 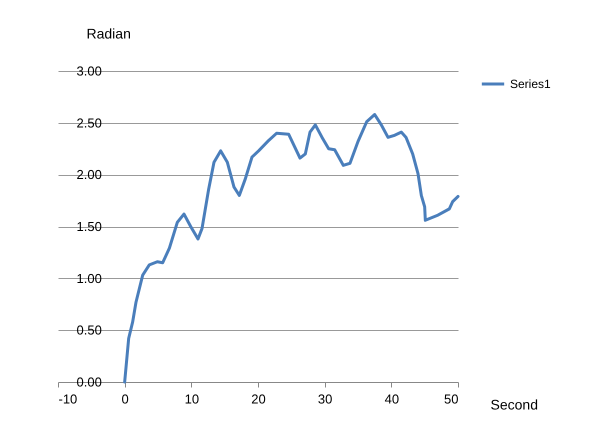 What do you see at coordinates (89, 382) in the screenshot?
I see `y-tick-label: 0.00` at bounding box center [89, 382].